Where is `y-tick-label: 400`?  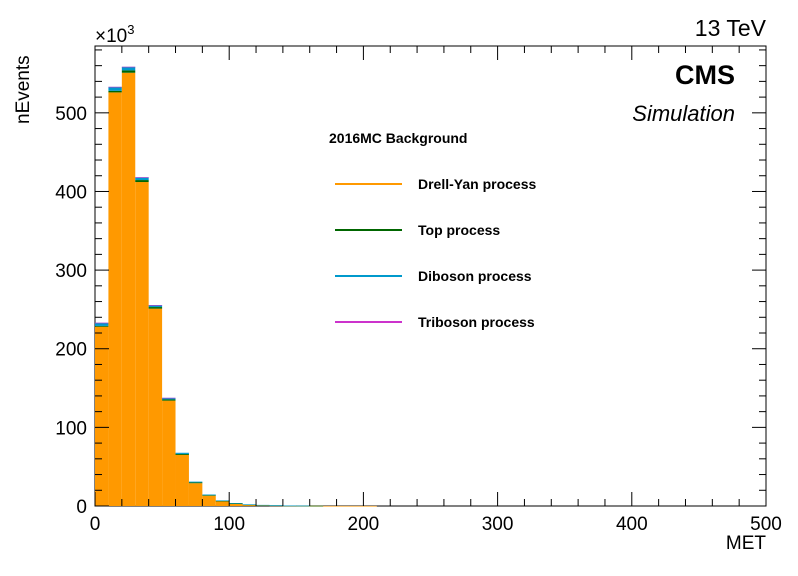 y-tick-label: 400 is located at coordinates (71, 192).